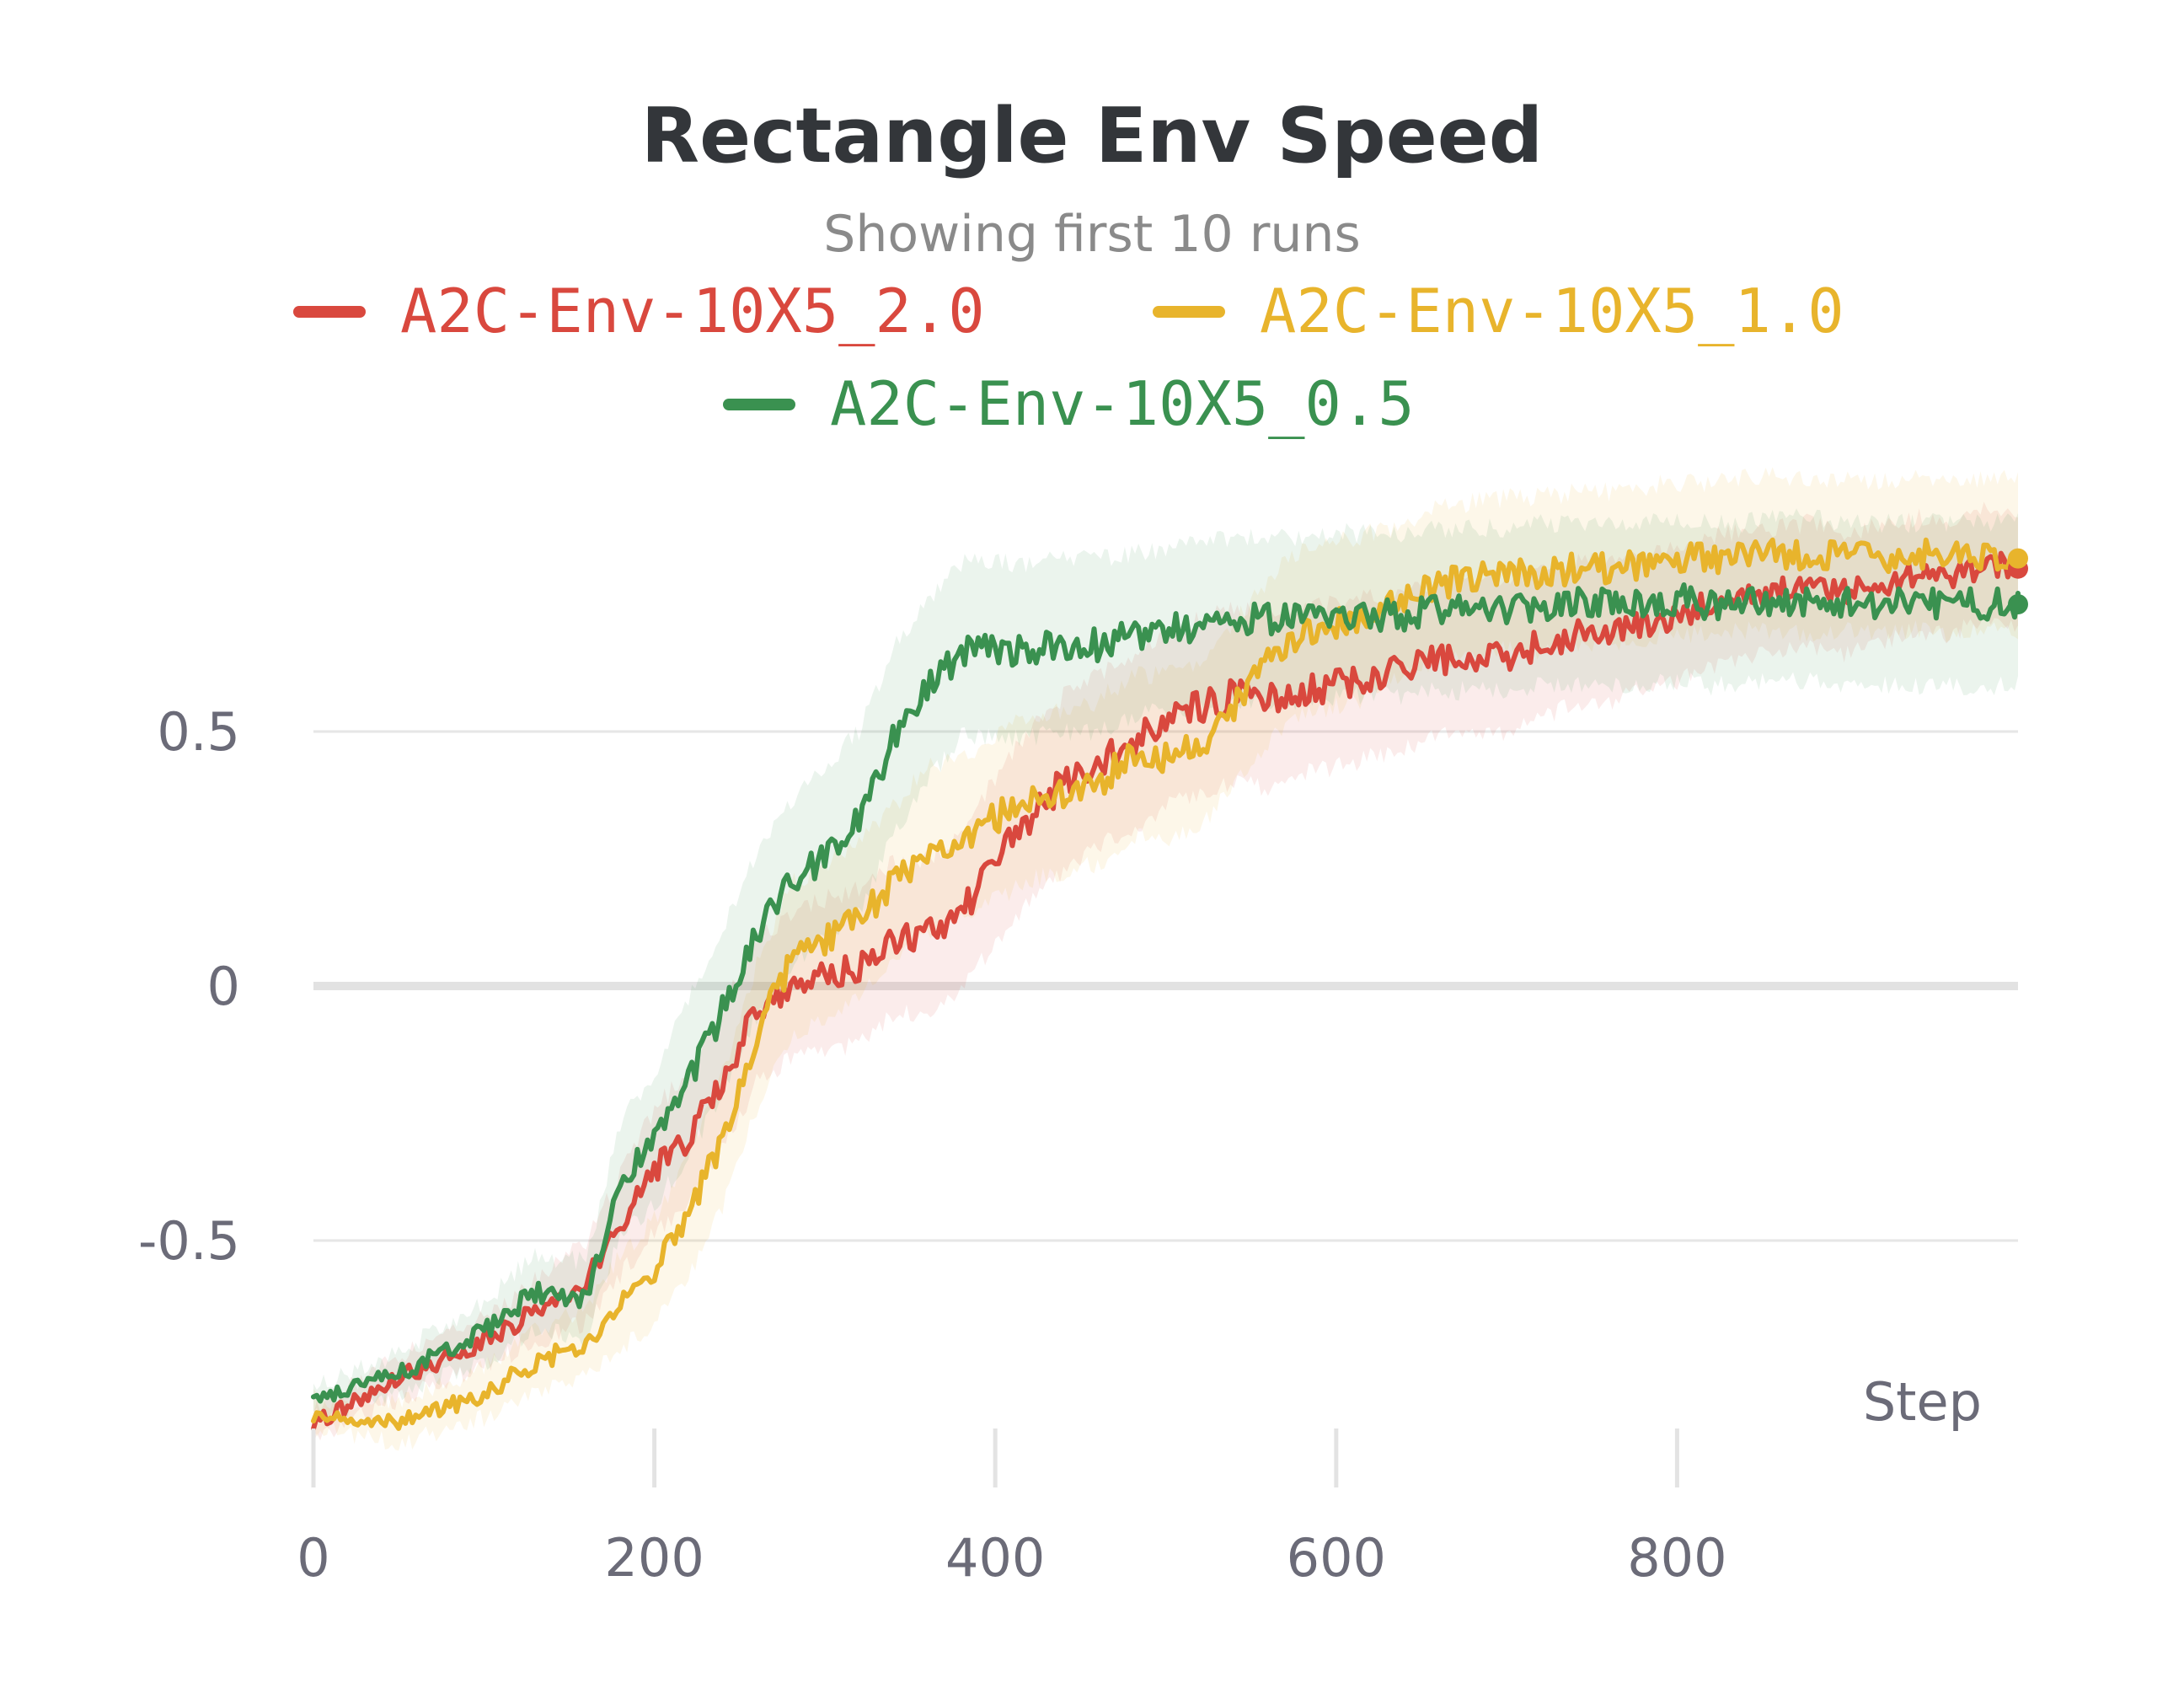 The width and height of the screenshot is (2184, 1683). What do you see at coordinates (1091, 235) in the screenshot?
I see `chart-subtitle: Showing first 10 runs` at bounding box center [1091, 235].